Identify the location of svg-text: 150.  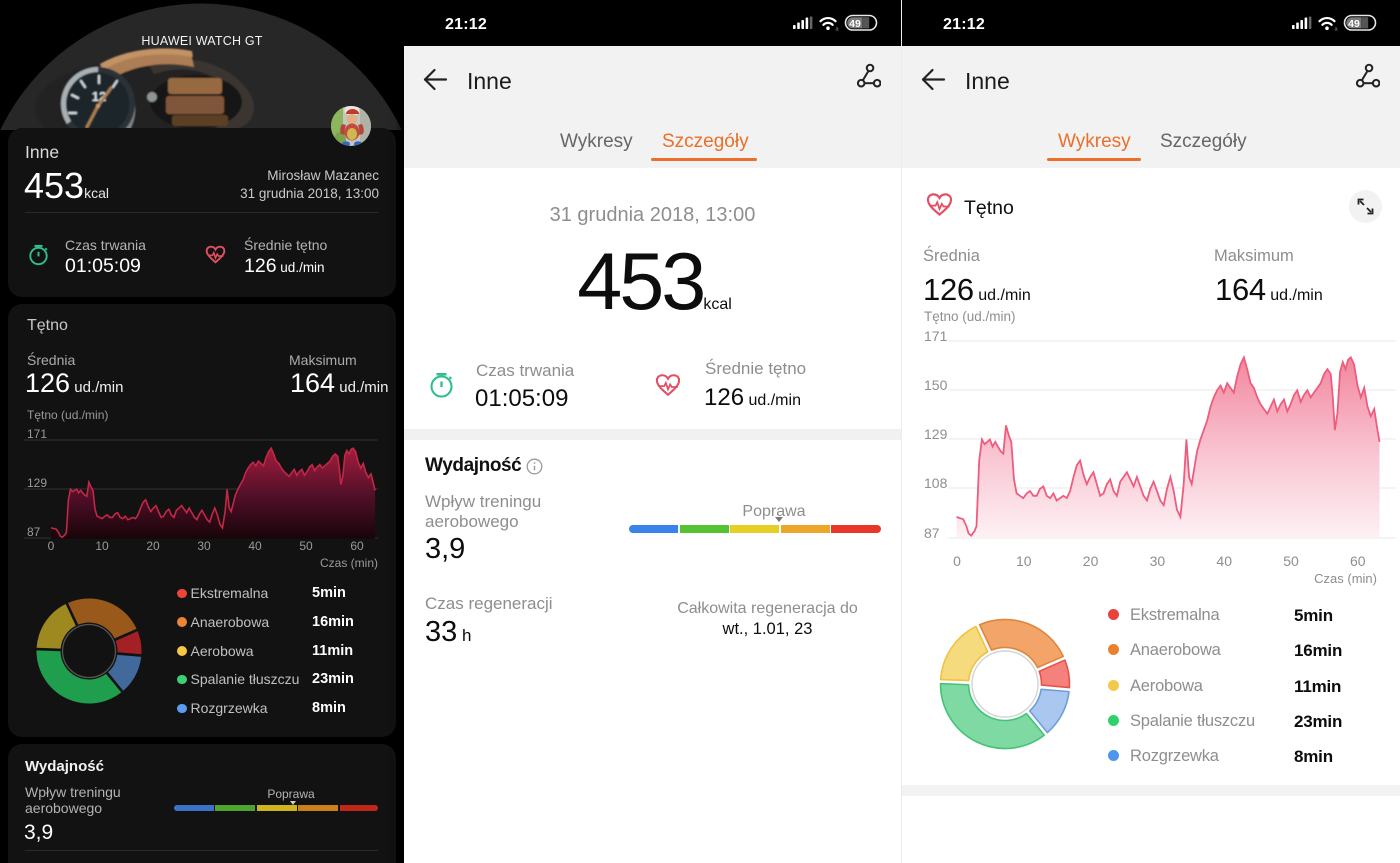
(936, 385).